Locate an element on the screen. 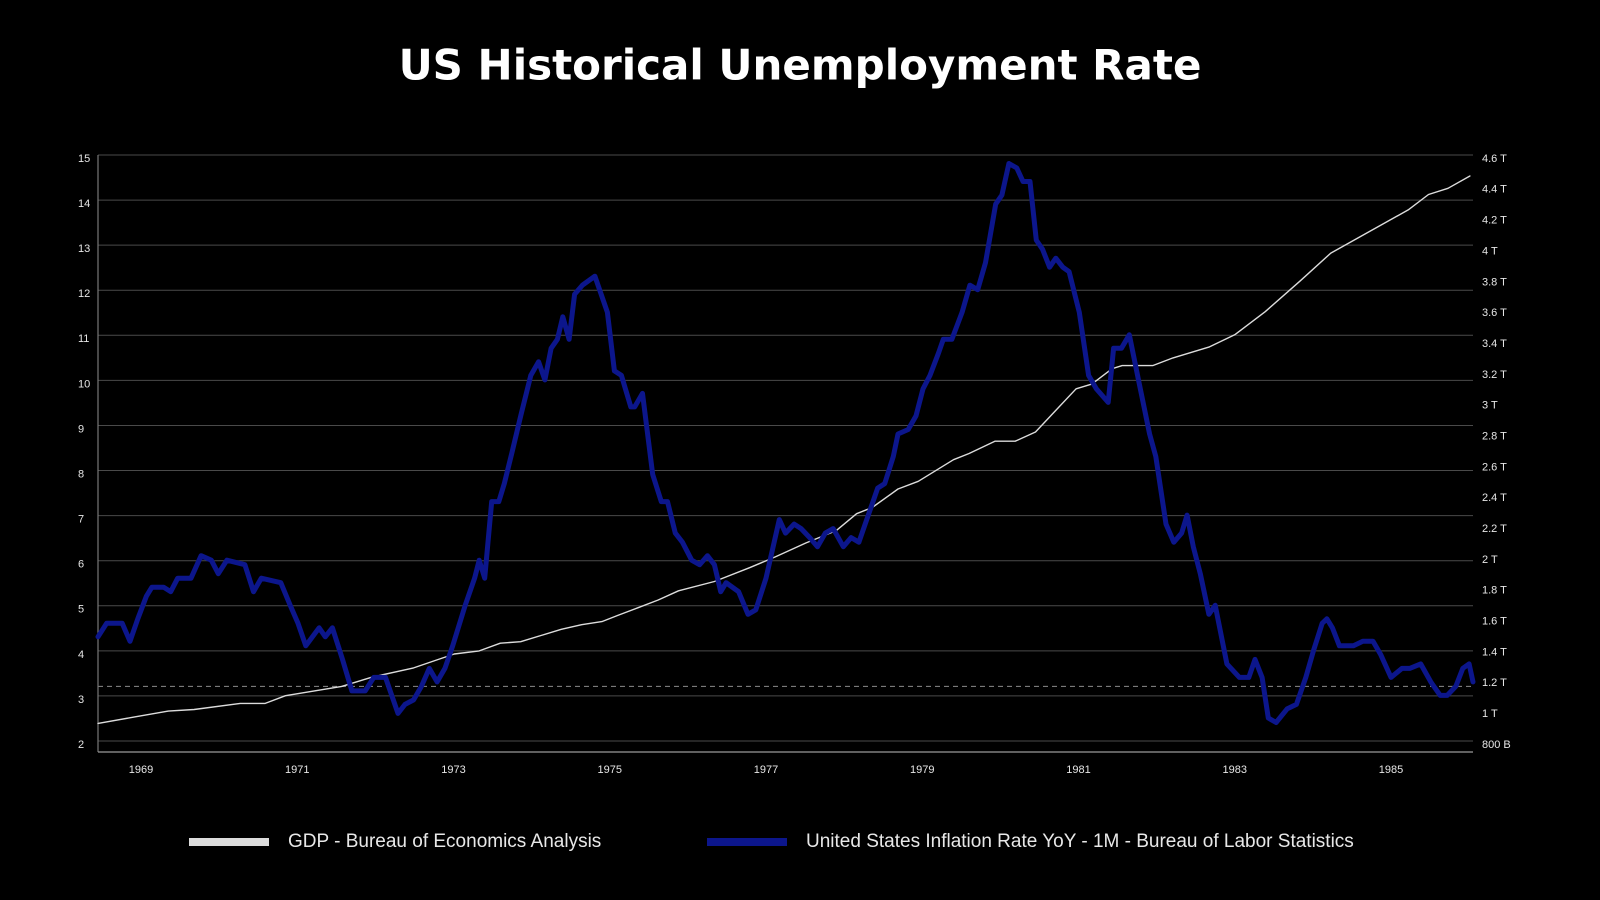  y2-tick-label: 4 T is located at coordinates (1490, 251).